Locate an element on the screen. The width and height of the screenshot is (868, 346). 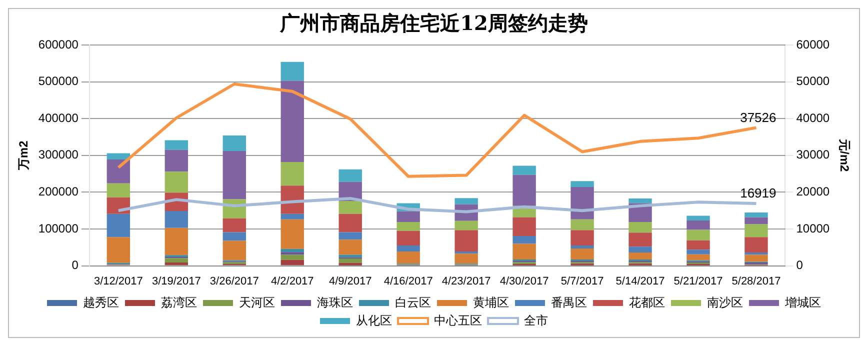
x-tick-label: 5/7/2017 is located at coordinates (582, 281).